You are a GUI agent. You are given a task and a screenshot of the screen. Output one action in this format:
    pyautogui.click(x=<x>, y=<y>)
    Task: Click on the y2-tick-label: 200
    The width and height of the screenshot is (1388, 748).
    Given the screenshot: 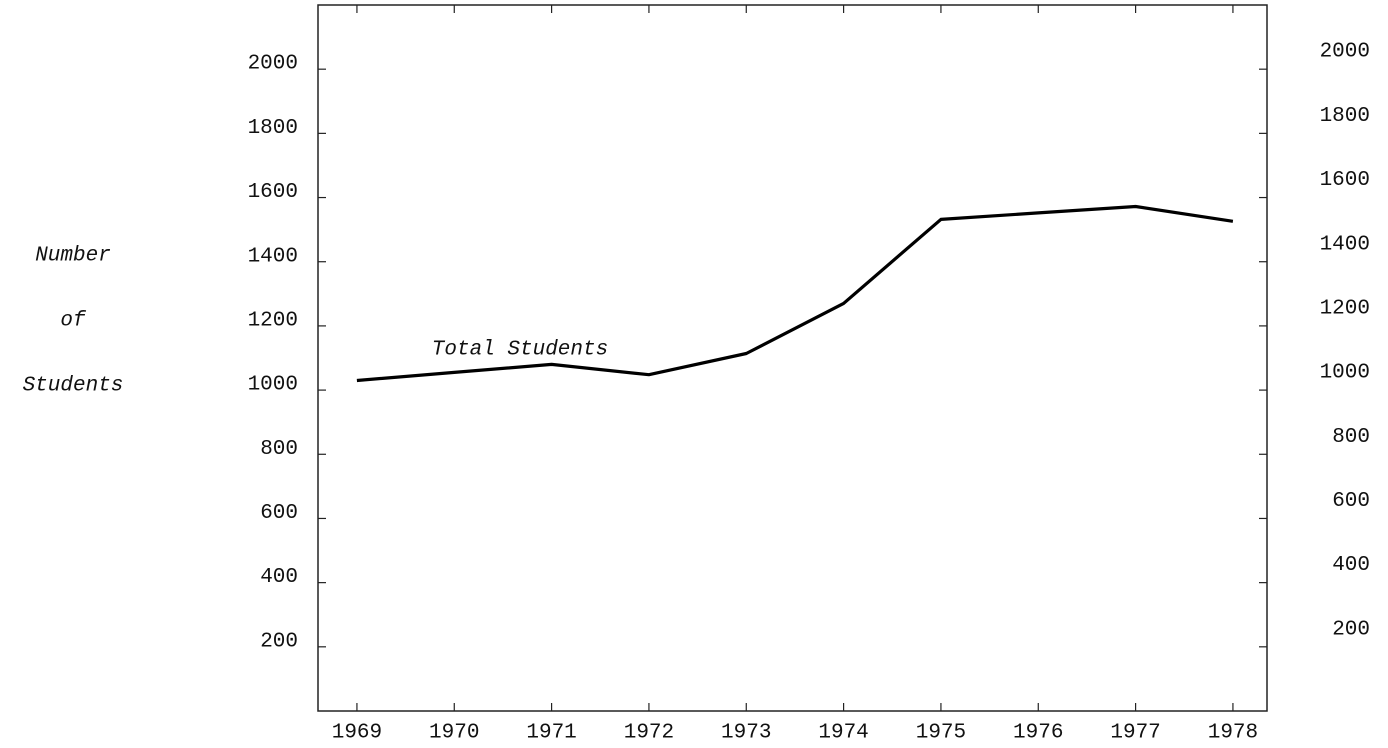 What is the action you would take?
    pyautogui.click(x=1351, y=629)
    